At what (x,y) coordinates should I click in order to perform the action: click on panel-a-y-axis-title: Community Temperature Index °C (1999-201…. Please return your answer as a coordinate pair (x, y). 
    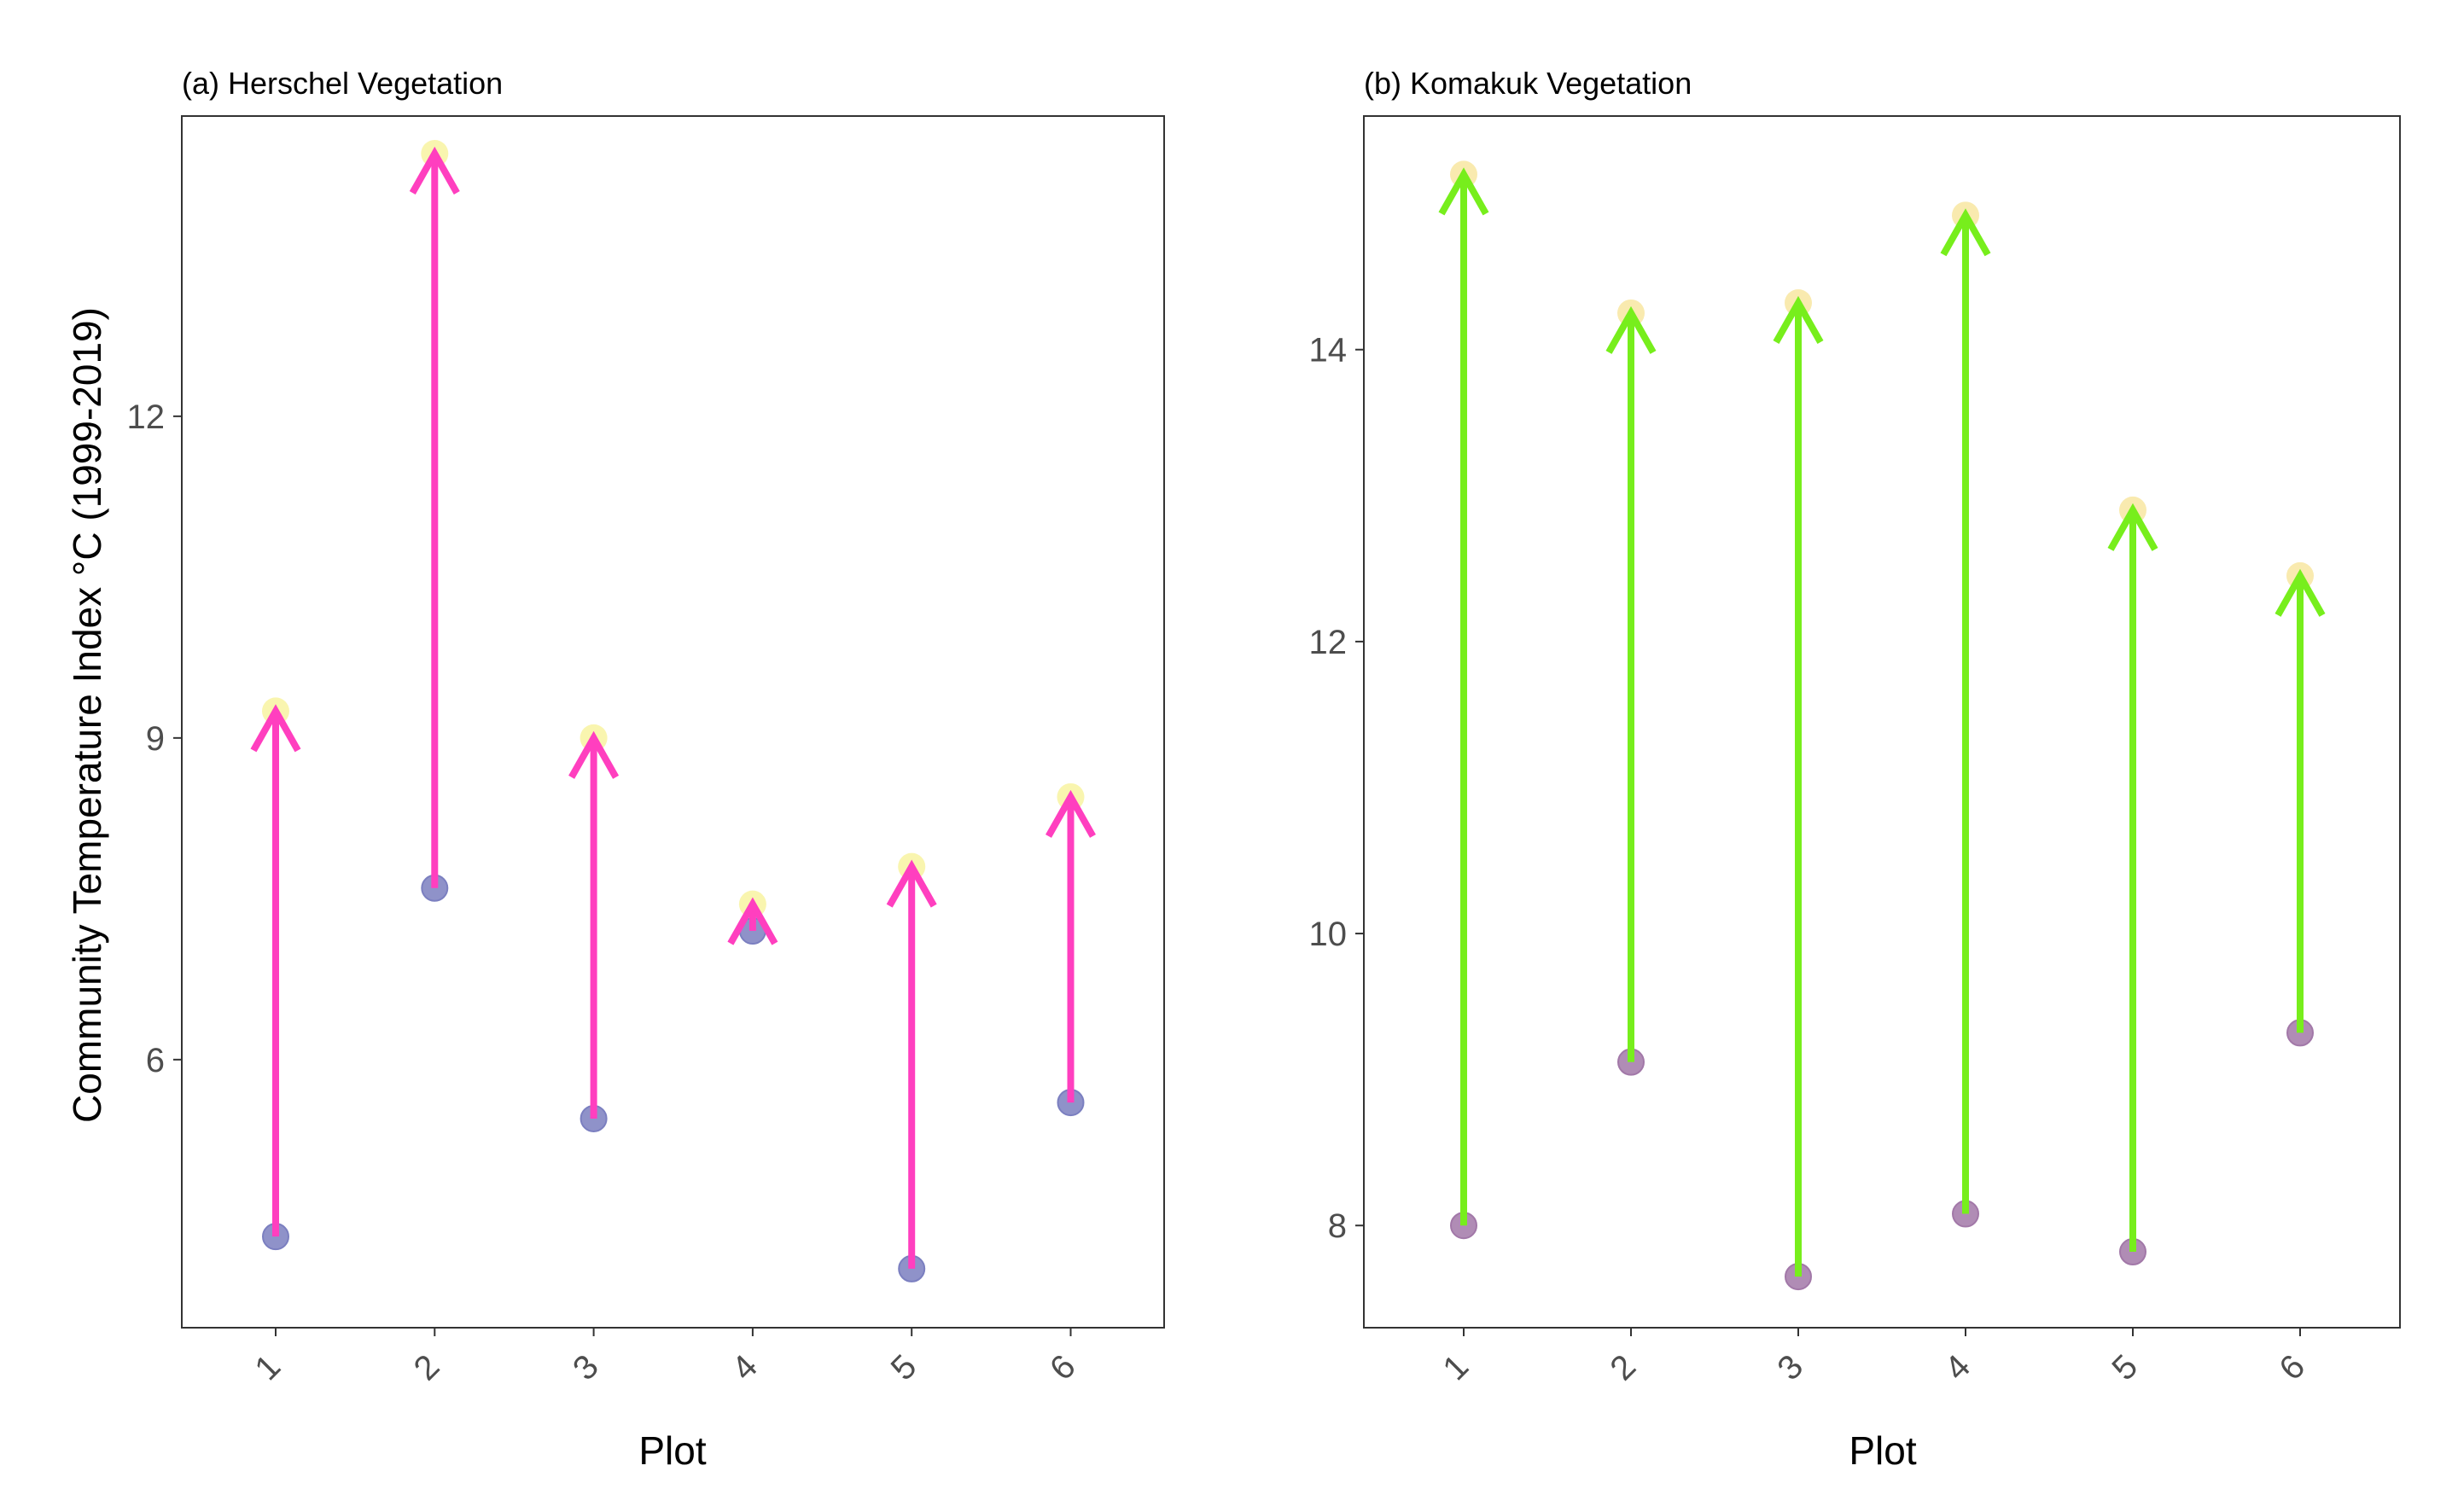
    Looking at the image, I should click on (87, 715).